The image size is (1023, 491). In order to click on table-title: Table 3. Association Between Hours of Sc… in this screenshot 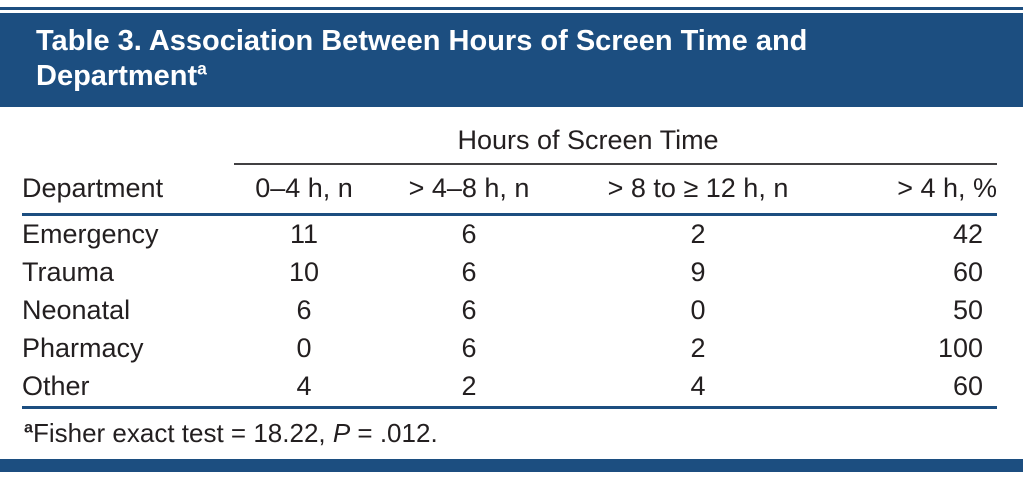, I will do `click(509, 59)`.